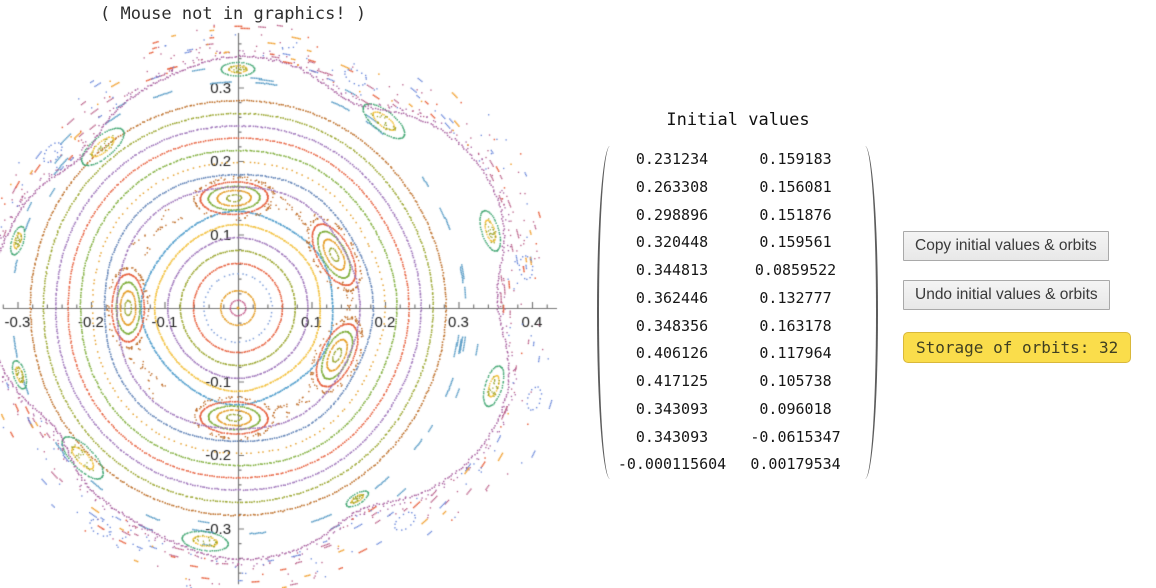 This screenshot has height=588, width=1156. Describe the element at coordinates (672, 381) in the screenshot. I see `matrix-cell-r8-c0: 0.417125` at that location.